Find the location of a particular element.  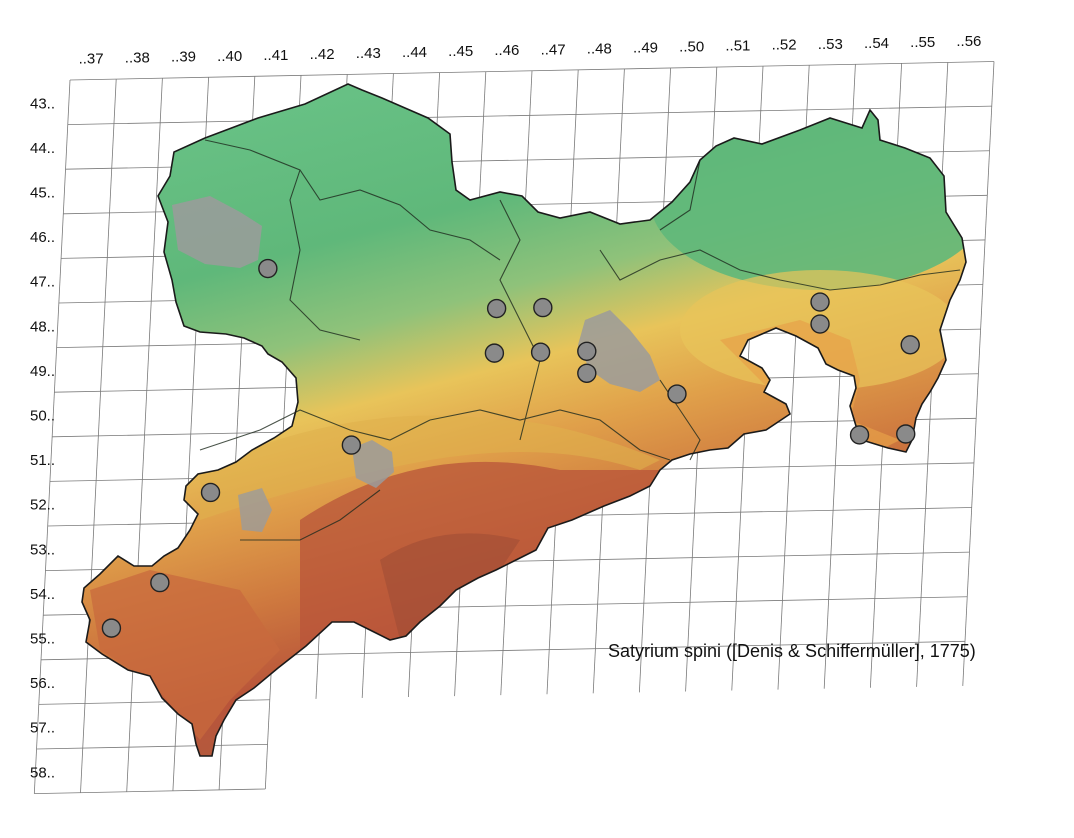

row-label: 53.. is located at coordinates (42, 549).